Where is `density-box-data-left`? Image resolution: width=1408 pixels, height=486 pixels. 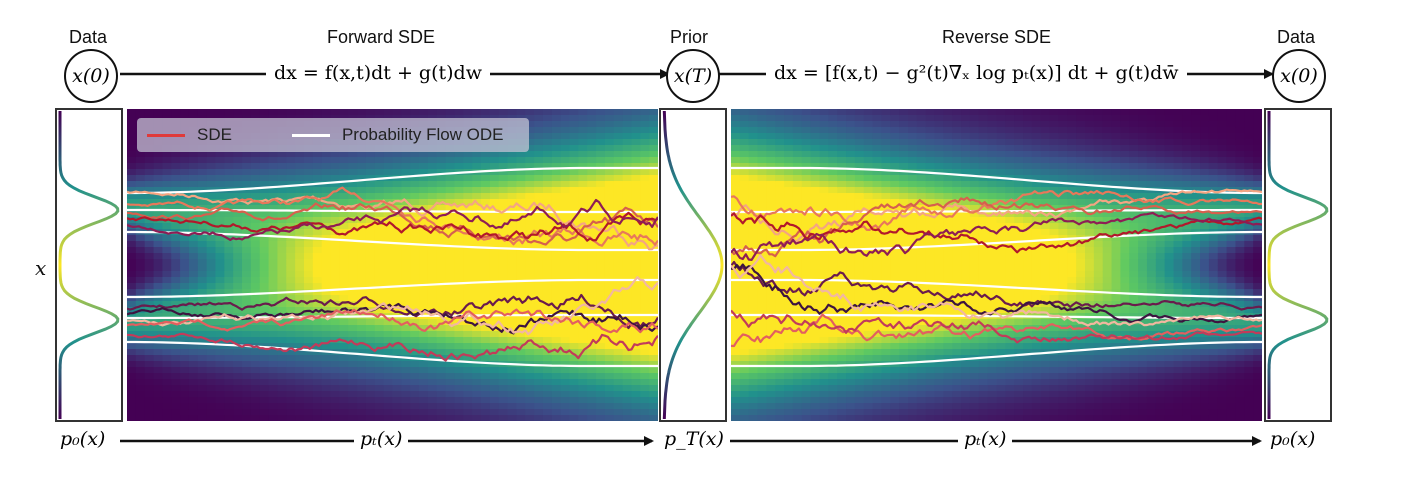 density-box-data-left is located at coordinates (89, 265).